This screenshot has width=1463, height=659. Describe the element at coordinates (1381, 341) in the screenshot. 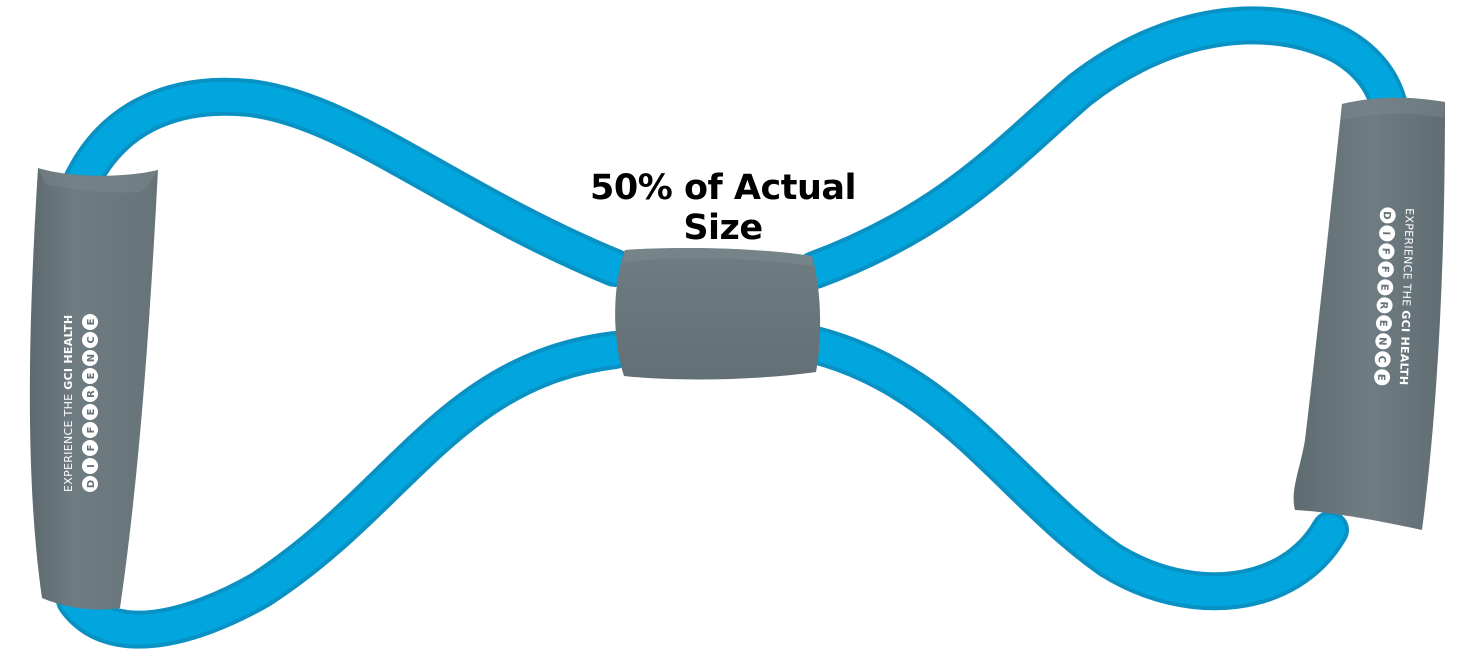

I see `right-imprint-letter: N` at that location.